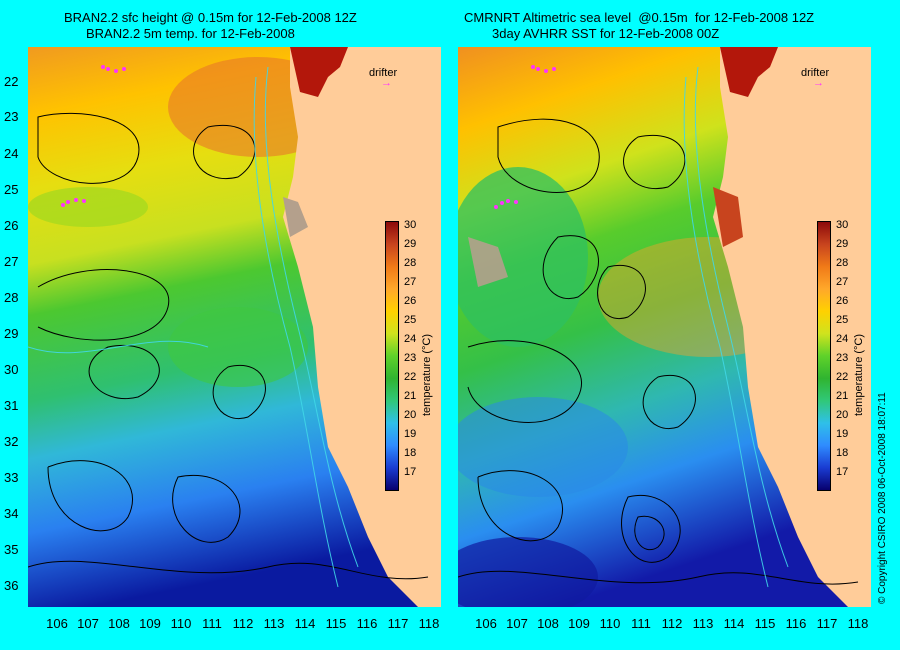 The width and height of the screenshot is (900, 650). I want to click on lat-label-left: 35, so click(11, 549).